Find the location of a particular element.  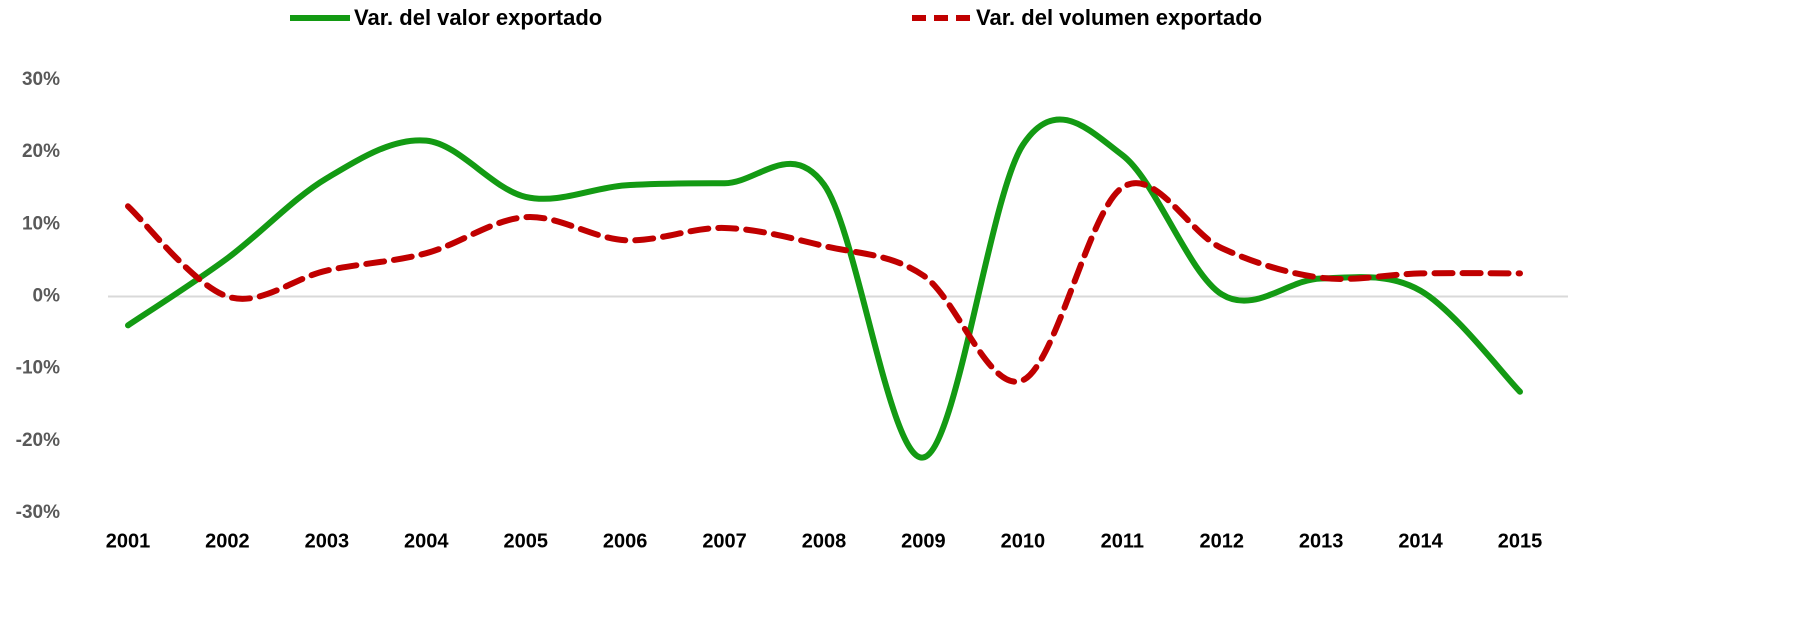

y-tick-label: 30% is located at coordinates (41, 79).